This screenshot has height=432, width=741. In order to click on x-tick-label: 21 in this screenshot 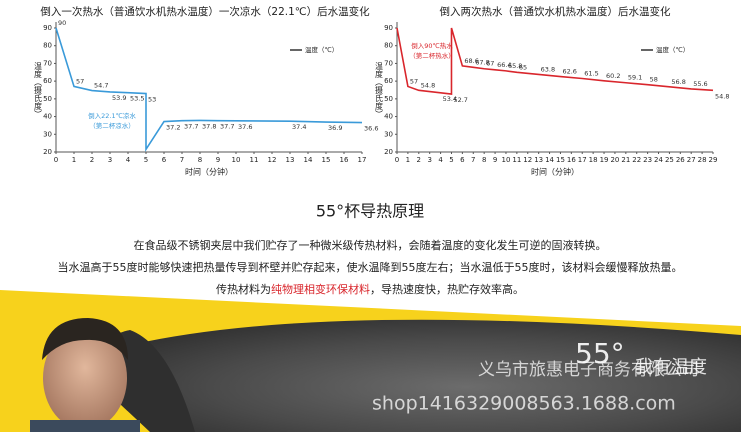, I will do `click(625, 160)`.